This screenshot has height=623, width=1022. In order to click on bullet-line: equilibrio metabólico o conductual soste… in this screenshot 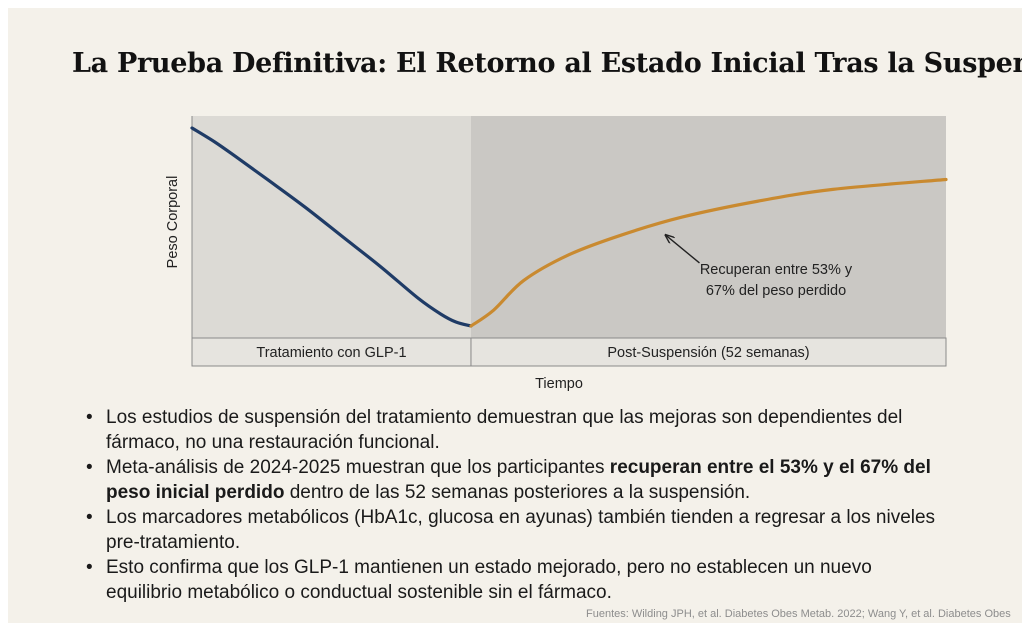, I will do `click(564, 592)`.